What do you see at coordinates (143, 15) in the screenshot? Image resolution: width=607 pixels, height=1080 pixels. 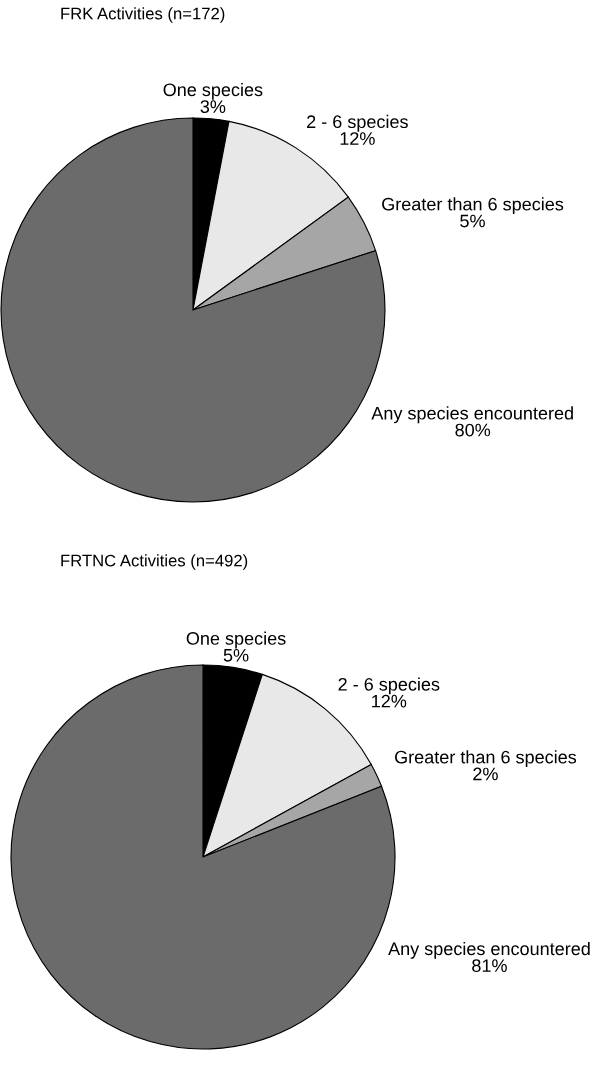 I see `chart-title: FRK Activities (n=172)` at bounding box center [143, 15].